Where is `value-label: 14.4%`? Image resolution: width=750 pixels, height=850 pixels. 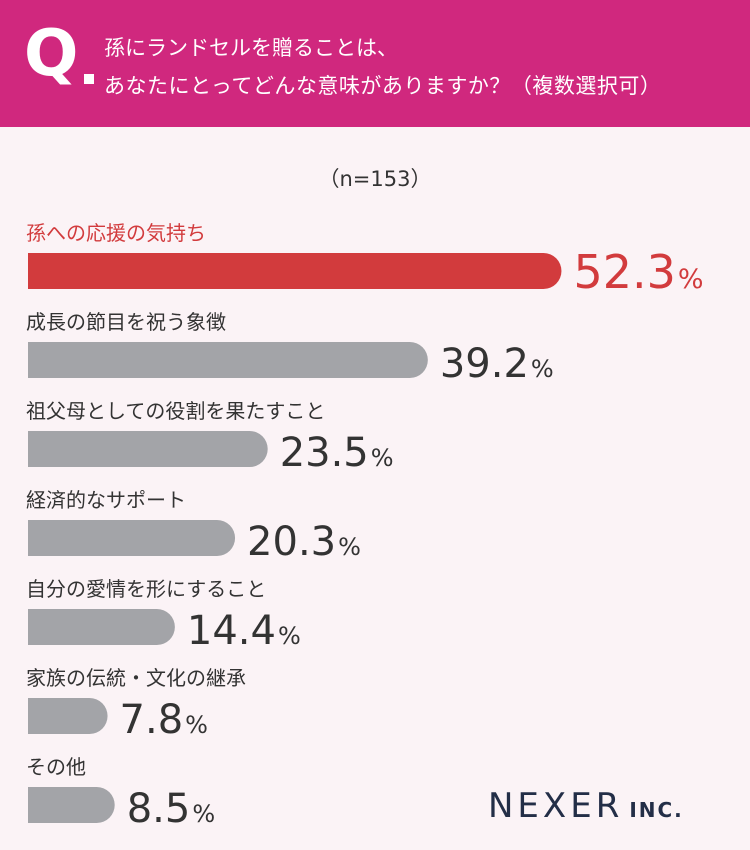 value-label: 14.4% is located at coordinates (244, 631).